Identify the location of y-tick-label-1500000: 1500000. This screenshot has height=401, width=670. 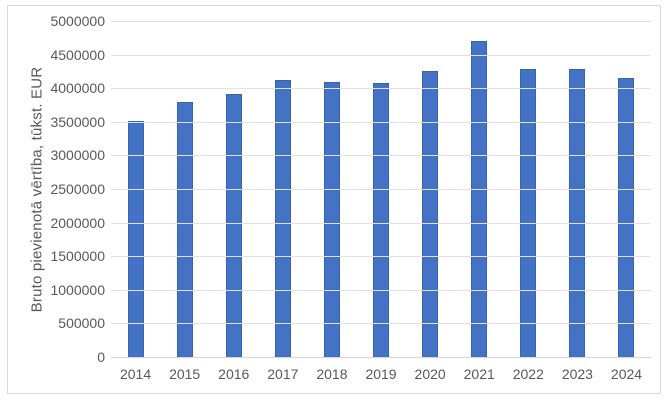
(77, 256).